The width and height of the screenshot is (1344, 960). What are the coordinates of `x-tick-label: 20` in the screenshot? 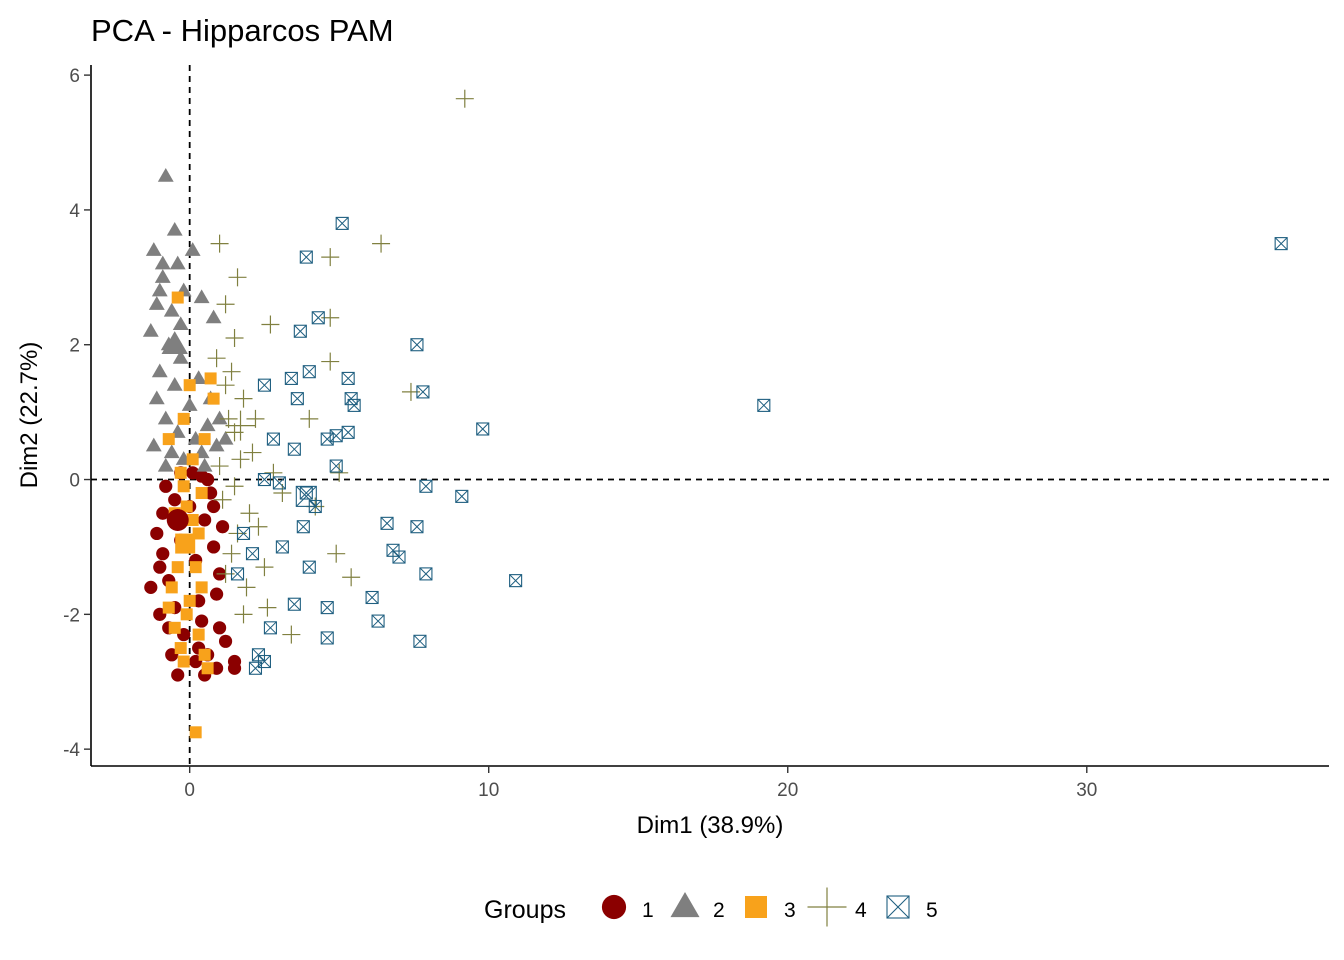 It's located at (787, 790).